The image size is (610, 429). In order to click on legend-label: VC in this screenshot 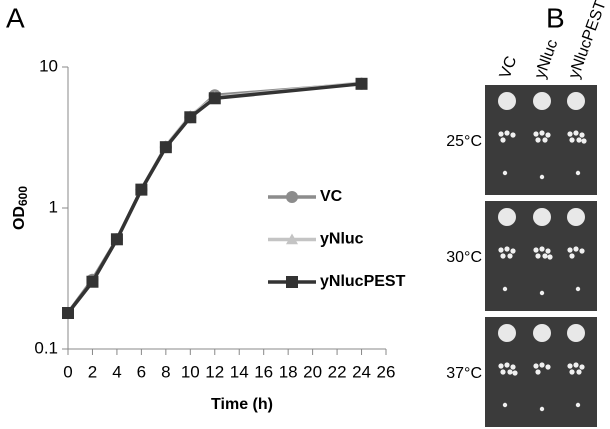, I will do `click(331, 196)`.